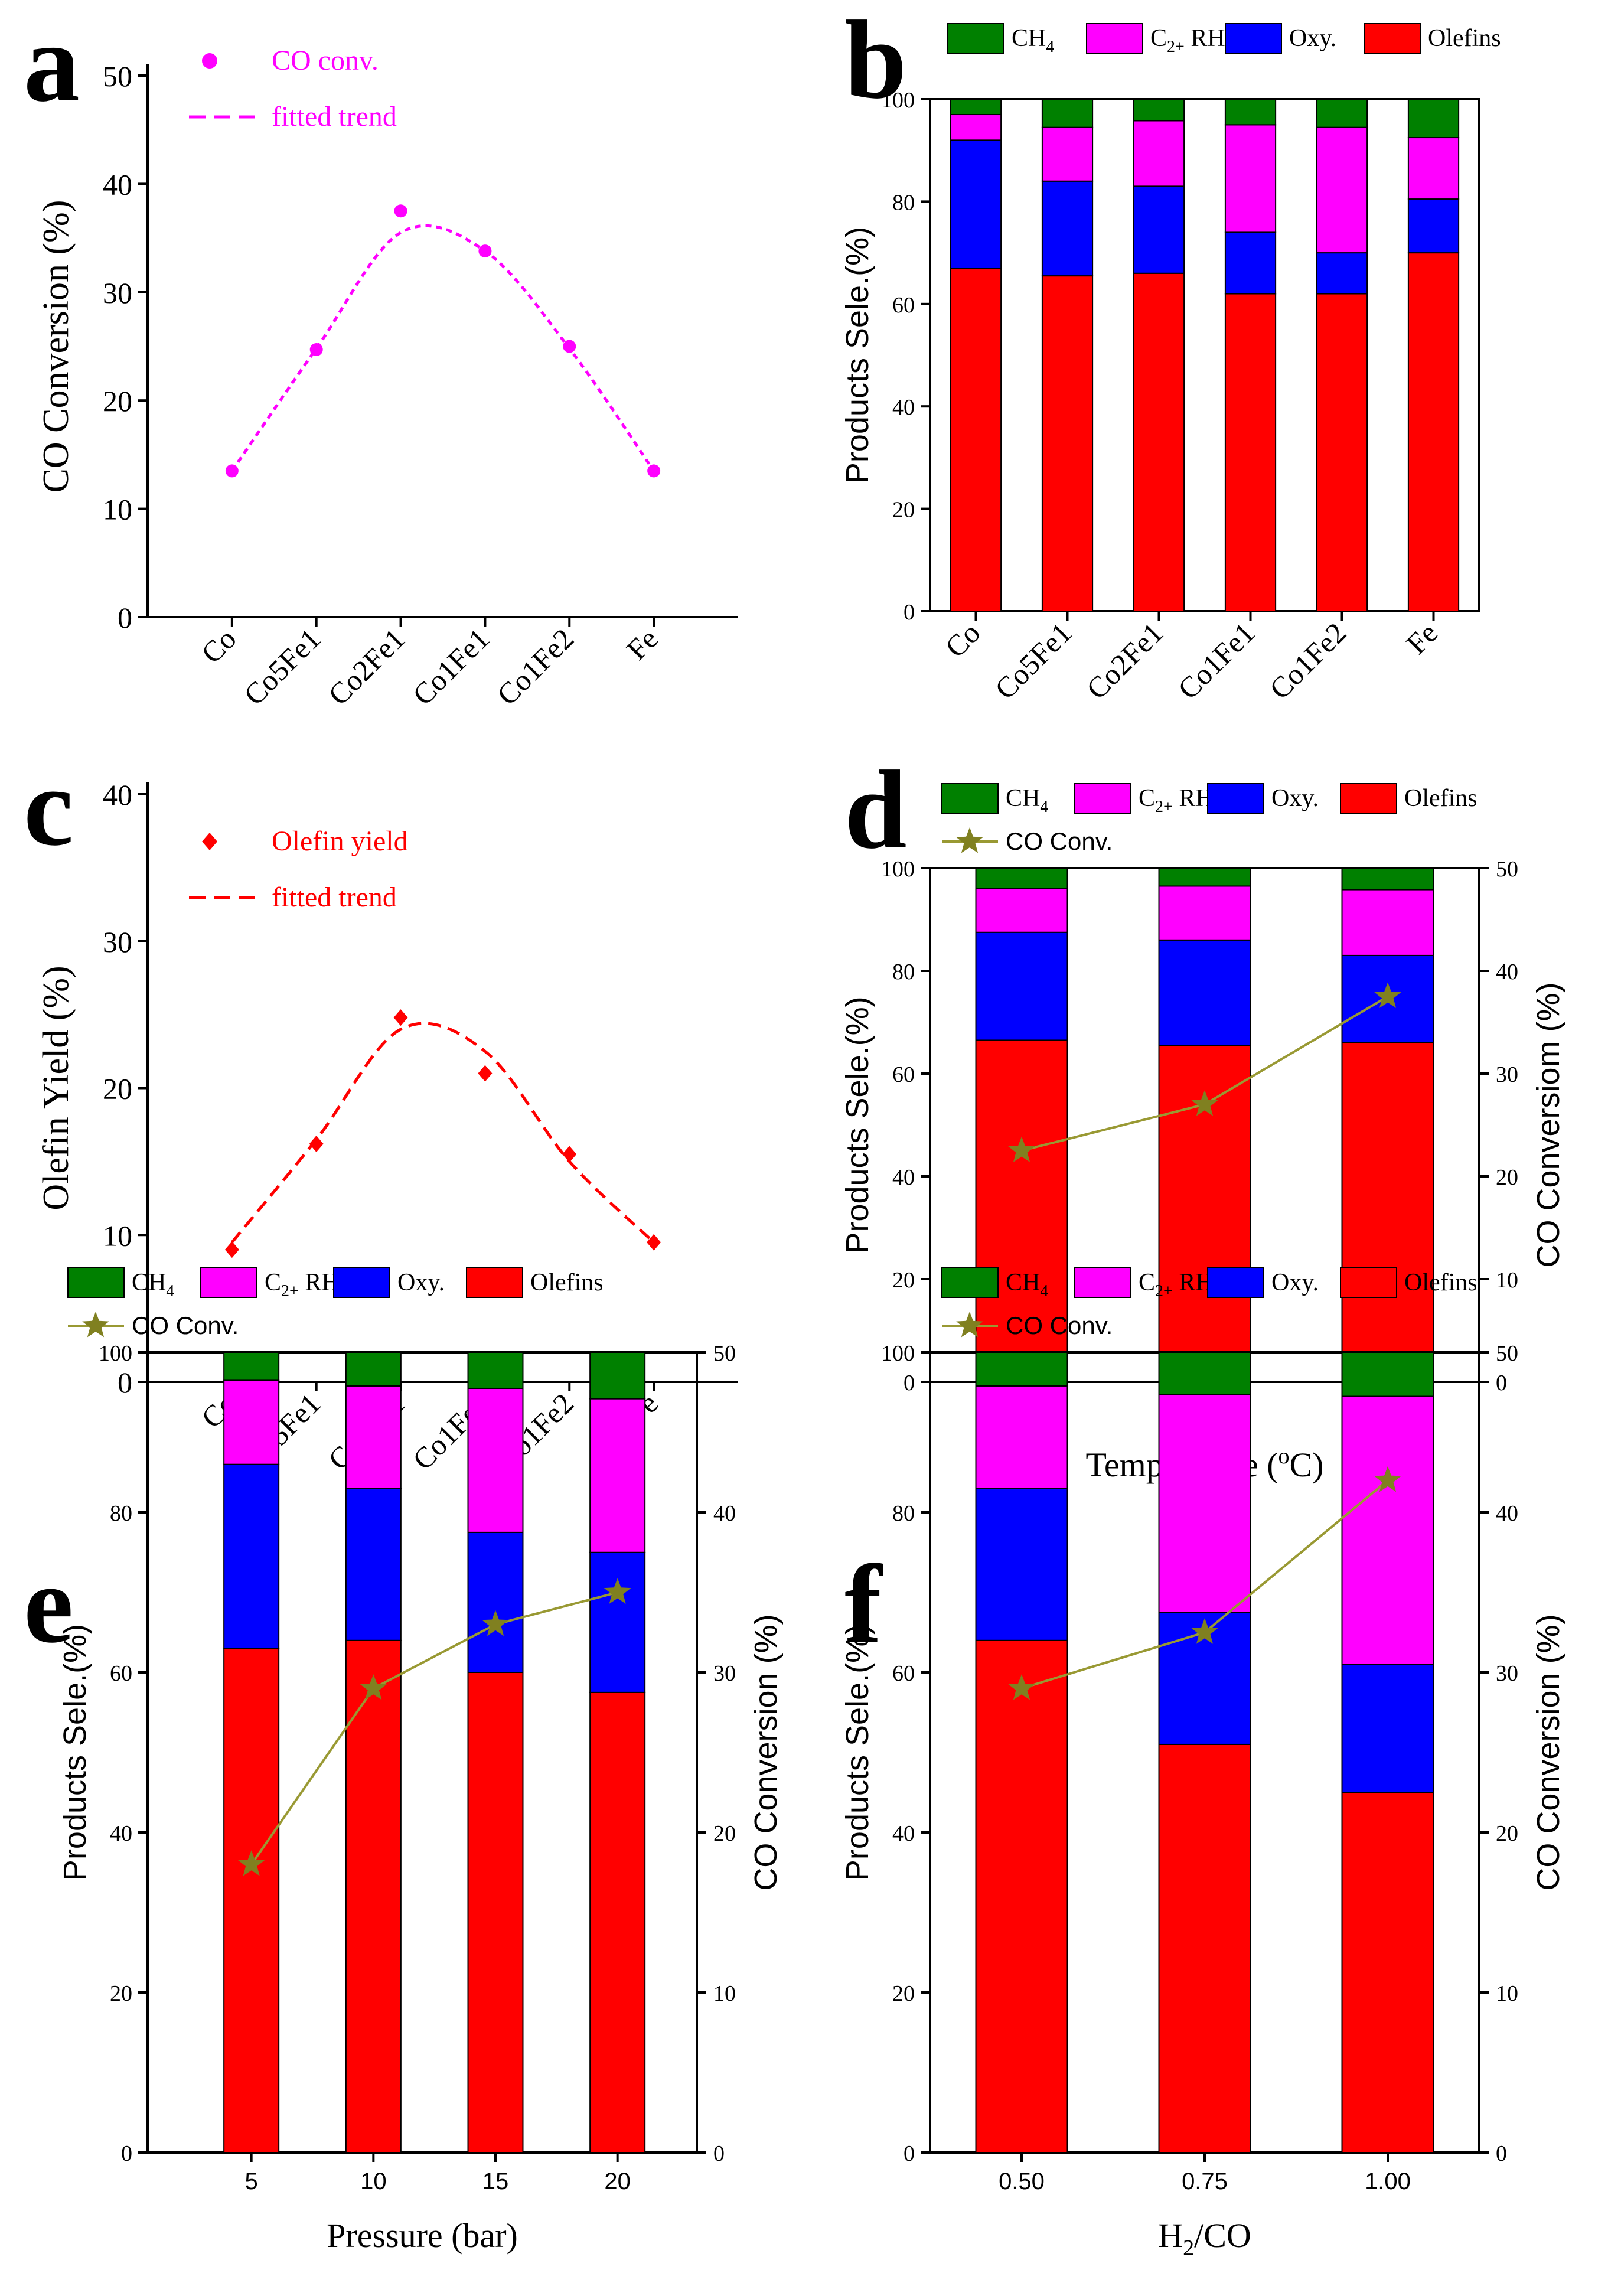  What do you see at coordinates (970, 840) in the screenshot?
I see `legend-conv-star` at bounding box center [970, 840].